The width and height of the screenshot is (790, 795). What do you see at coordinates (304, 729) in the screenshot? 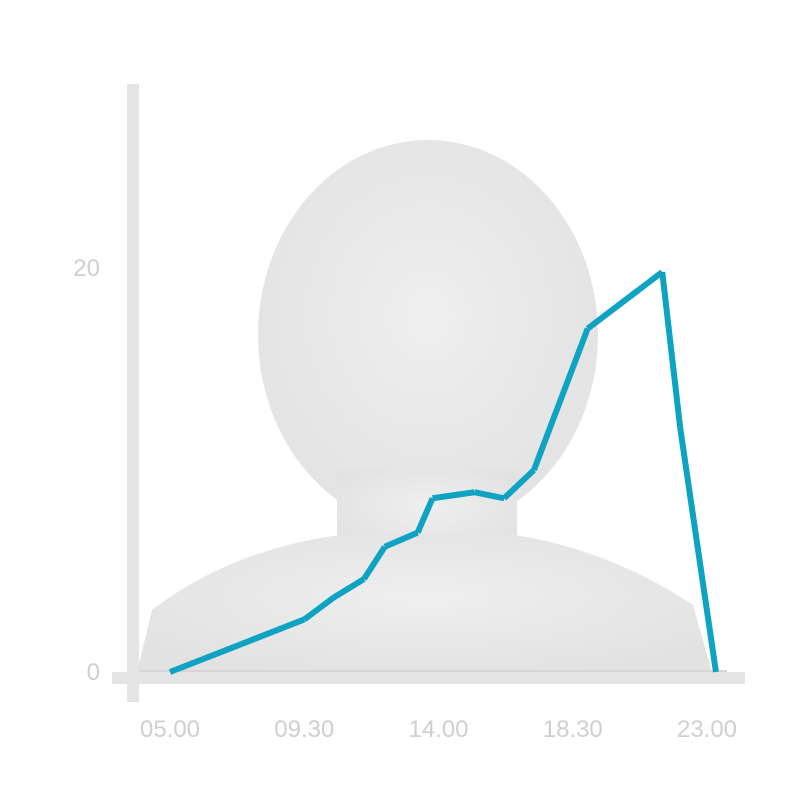
I see `x-tick-label: 09.30` at bounding box center [304, 729].